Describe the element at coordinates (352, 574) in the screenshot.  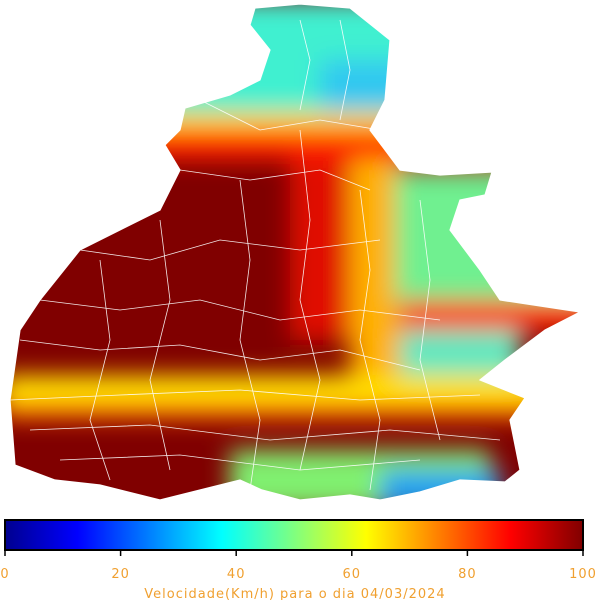
I see `colorbar-tick-label: 60` at that location.